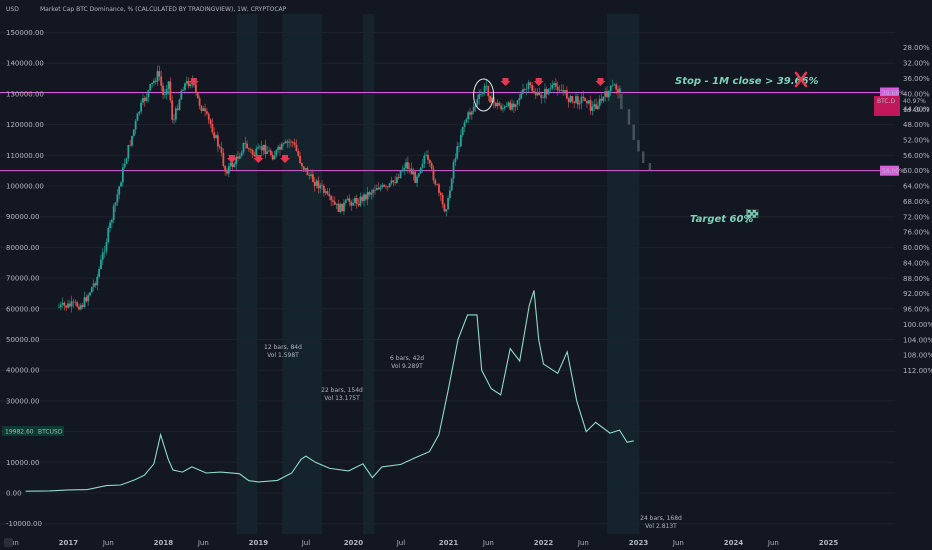 This screenshot has height=550, width=932. What do you see at coordinates (914, 101) in the screenshot?
I see `btcd-last-value: 40.97%` at bounding box center [914, 101].